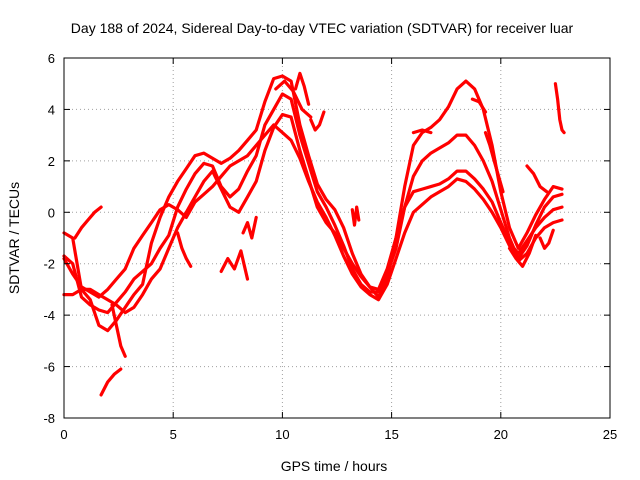 Image resolution: width=640 pixels, height=480 pixels. Describe the element at coordinates (49, 315) in the screenshot. I see `y-tick-label: -4` at that location.